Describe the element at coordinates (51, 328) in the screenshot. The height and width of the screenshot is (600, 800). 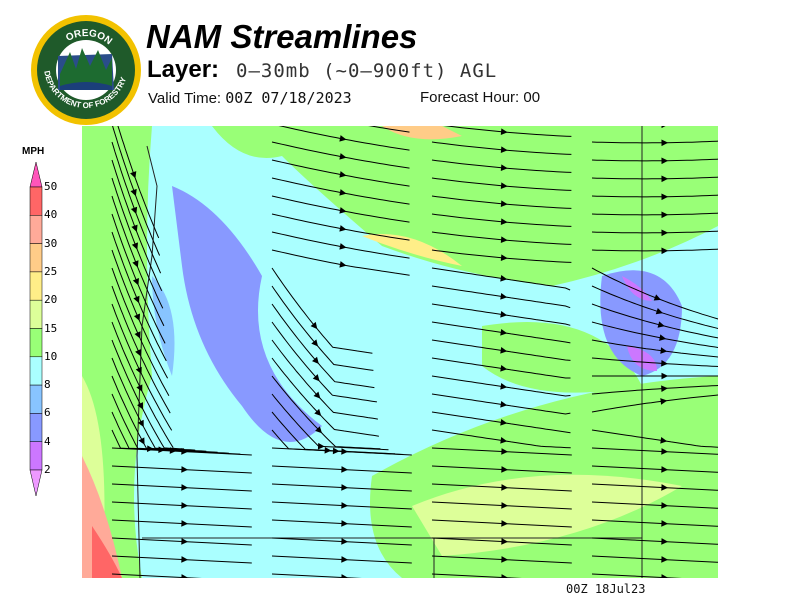
I see `legend-tick: 15` at that location.